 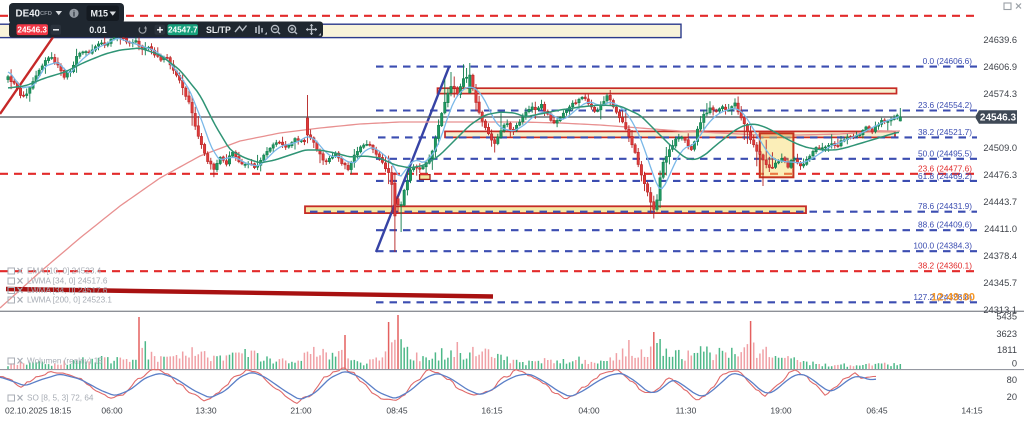 What do you see at coordinates (945, 176) in the screenshot?
I see `svg-text: 61.8 (24469.2)` at bounding box center [945, 176].